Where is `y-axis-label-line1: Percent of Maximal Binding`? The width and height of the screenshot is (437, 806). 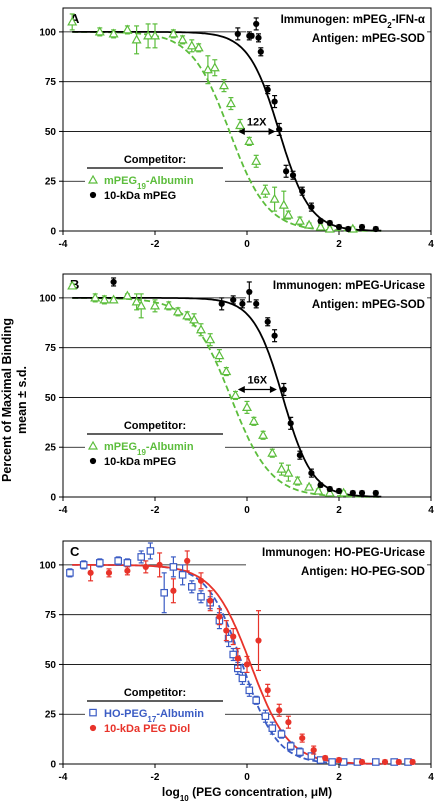 y-axis-label-line1: Percent of Maximal Binding is located at coordinates (7, 400).